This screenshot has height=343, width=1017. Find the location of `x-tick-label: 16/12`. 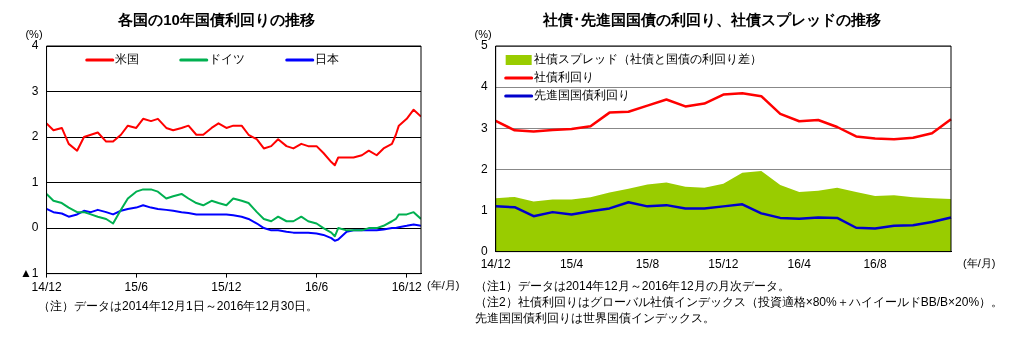

x-tick-label: 16/12 is located at coordinates (407, 287).